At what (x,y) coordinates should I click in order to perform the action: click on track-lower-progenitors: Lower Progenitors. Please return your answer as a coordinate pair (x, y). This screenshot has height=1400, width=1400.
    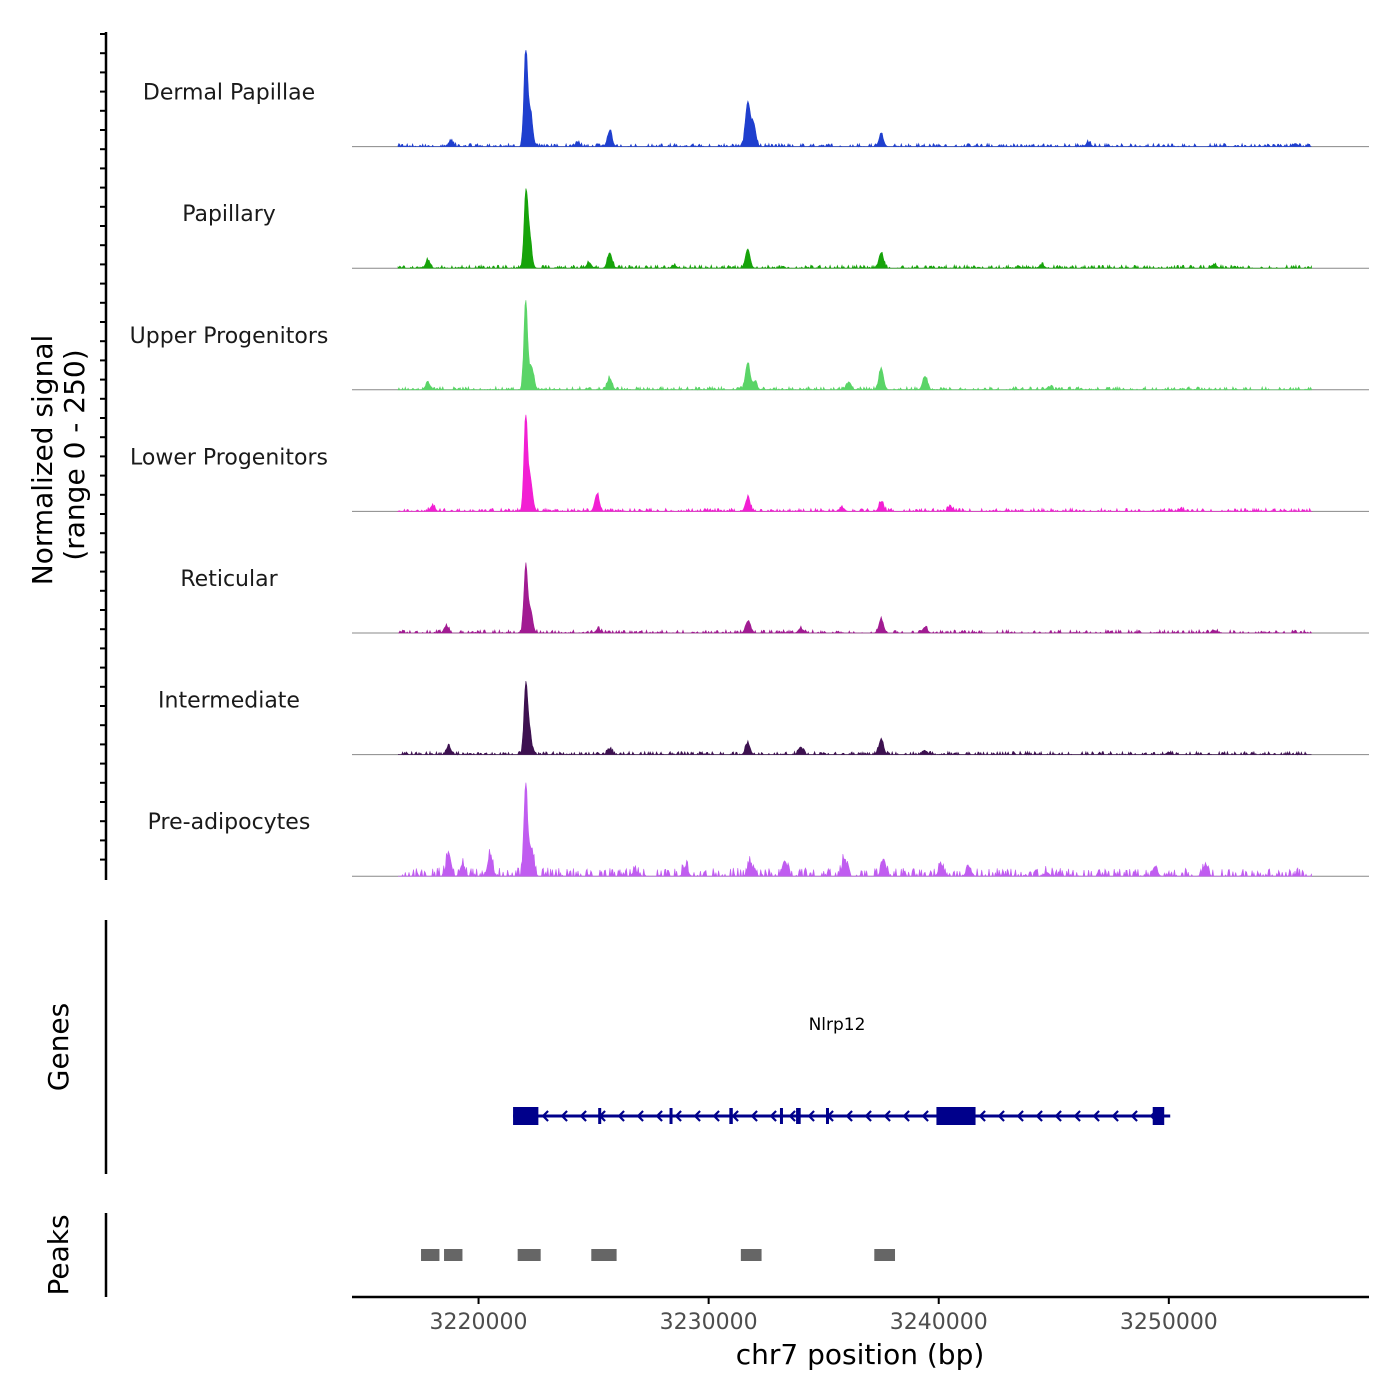
    Looking at the image, I should click on (749, 463).